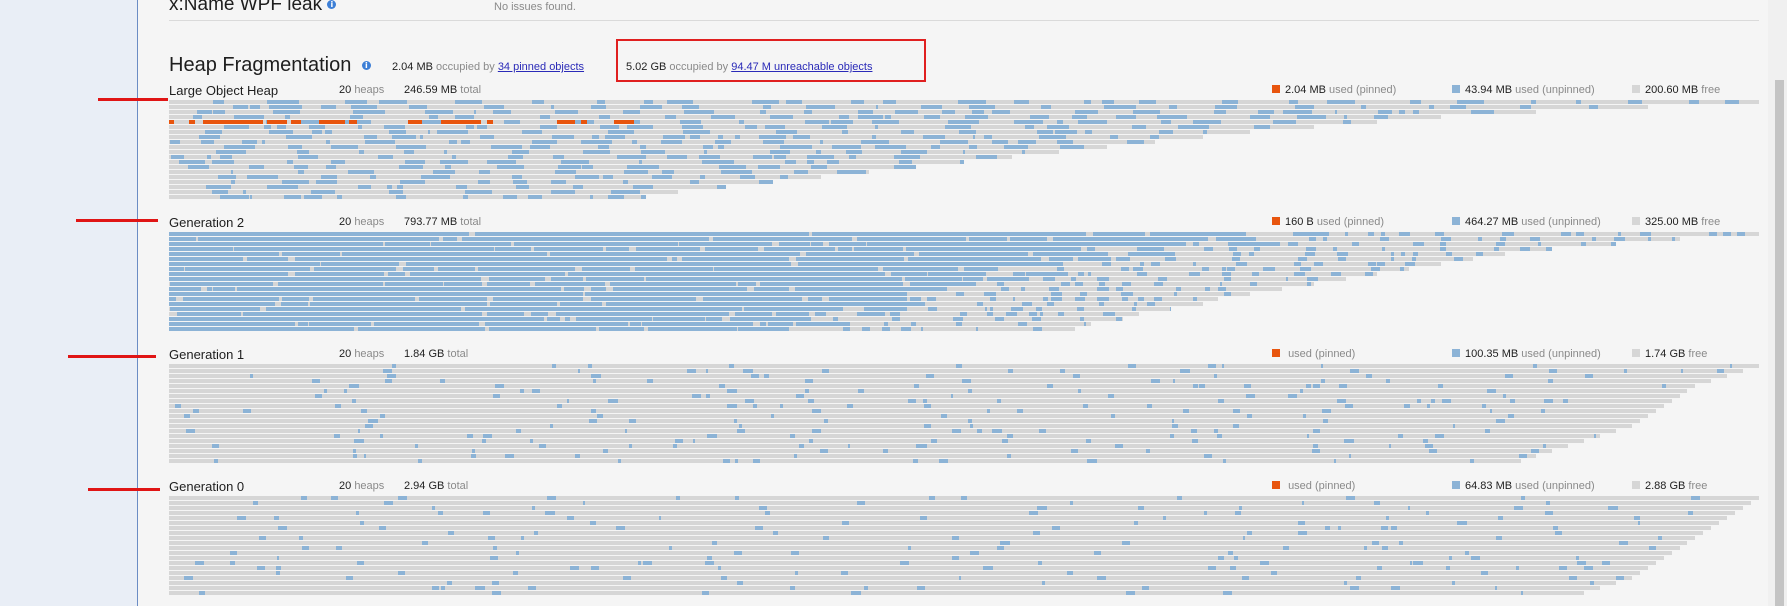 This screenshot has height=606, width=1787. I want to click on legend-unpinned: 64.83 MB used (unpinned), so click(1523, 486).